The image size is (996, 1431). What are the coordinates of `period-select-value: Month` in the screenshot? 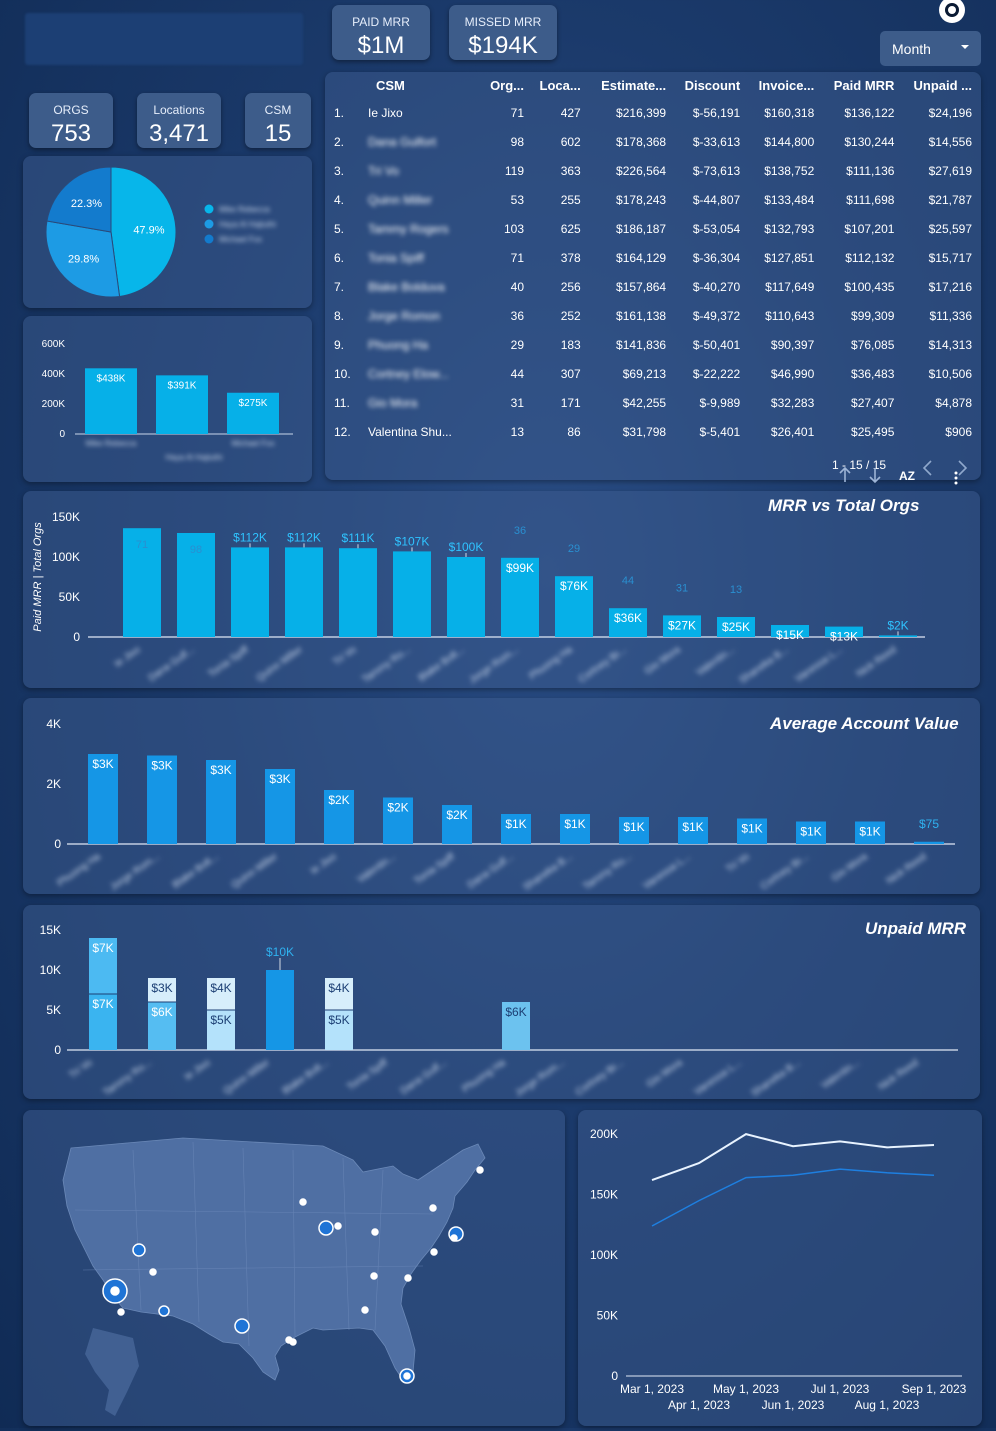 It's located at (911, 49).